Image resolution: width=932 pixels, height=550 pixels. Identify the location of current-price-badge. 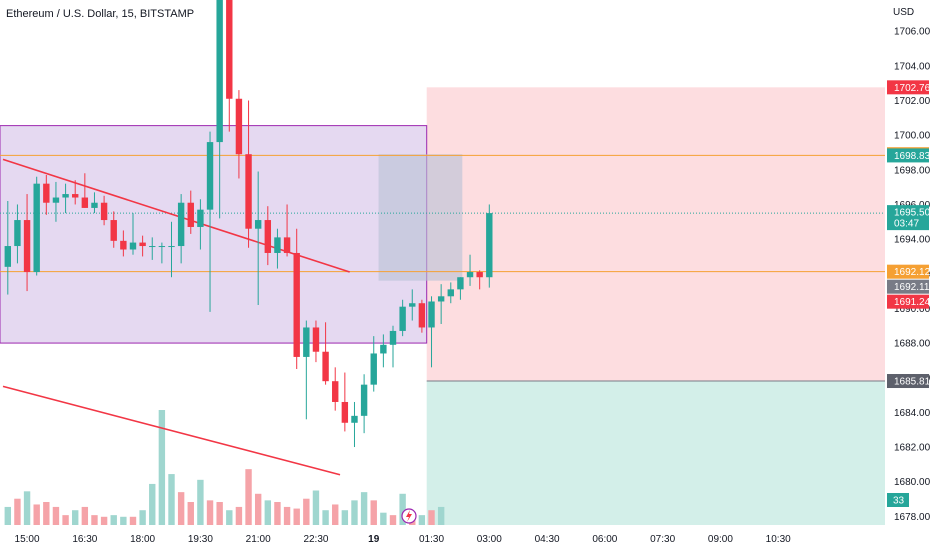
(908, 218).